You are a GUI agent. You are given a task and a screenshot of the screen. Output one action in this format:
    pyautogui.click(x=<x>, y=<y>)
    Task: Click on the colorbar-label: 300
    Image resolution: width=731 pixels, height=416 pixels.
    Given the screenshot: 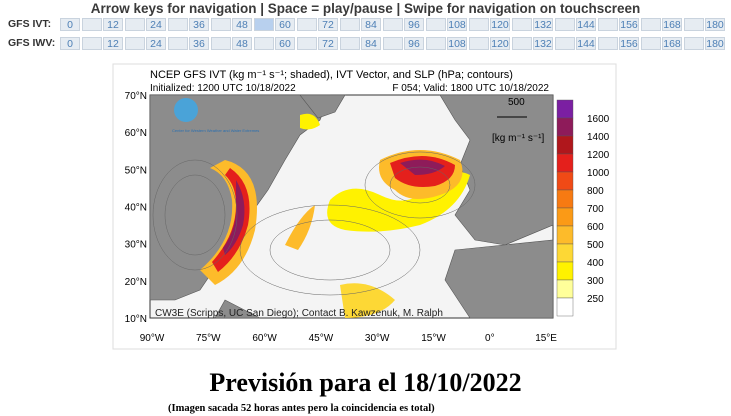 What is the action you would take?
    pyautogui.click(x=595, y=281)
    